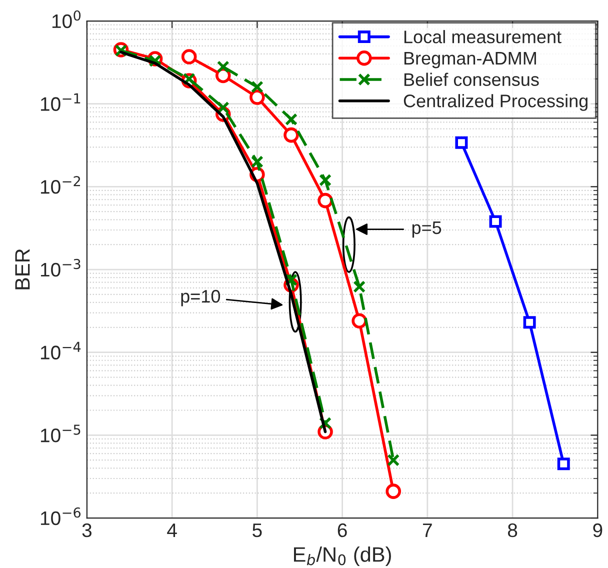 This screenshot has width=608, height=568. Describe the element at coordinates (60, 185) in the screenshot. I see `y-tick-label: 10$^{−2}$` at that location.